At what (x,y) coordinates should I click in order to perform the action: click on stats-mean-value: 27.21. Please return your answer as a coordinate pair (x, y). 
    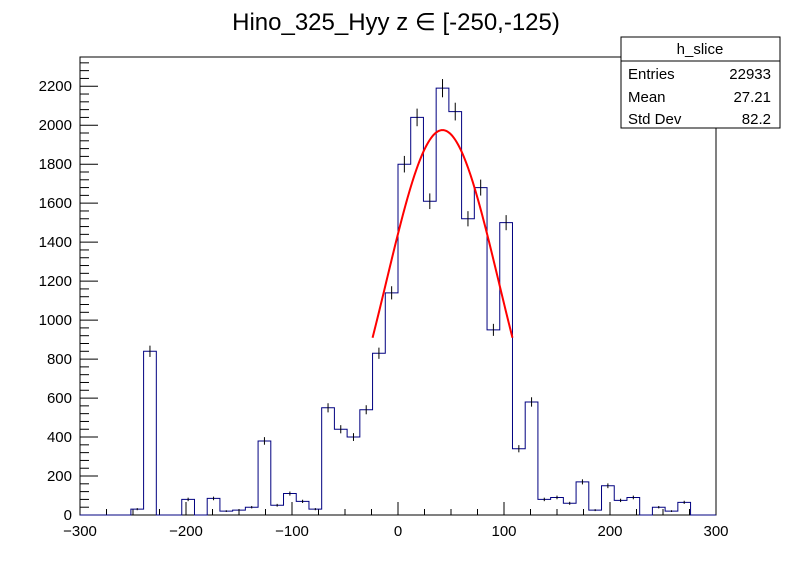
    Looking at the image, I should click on (752, 97).